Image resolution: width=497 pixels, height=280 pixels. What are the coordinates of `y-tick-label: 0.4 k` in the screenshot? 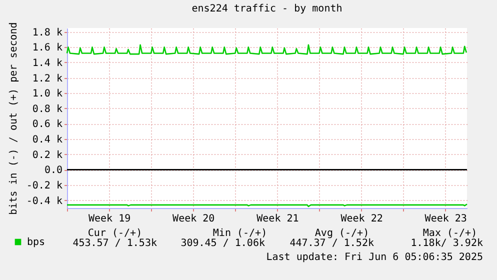 It's located at (47, 140).